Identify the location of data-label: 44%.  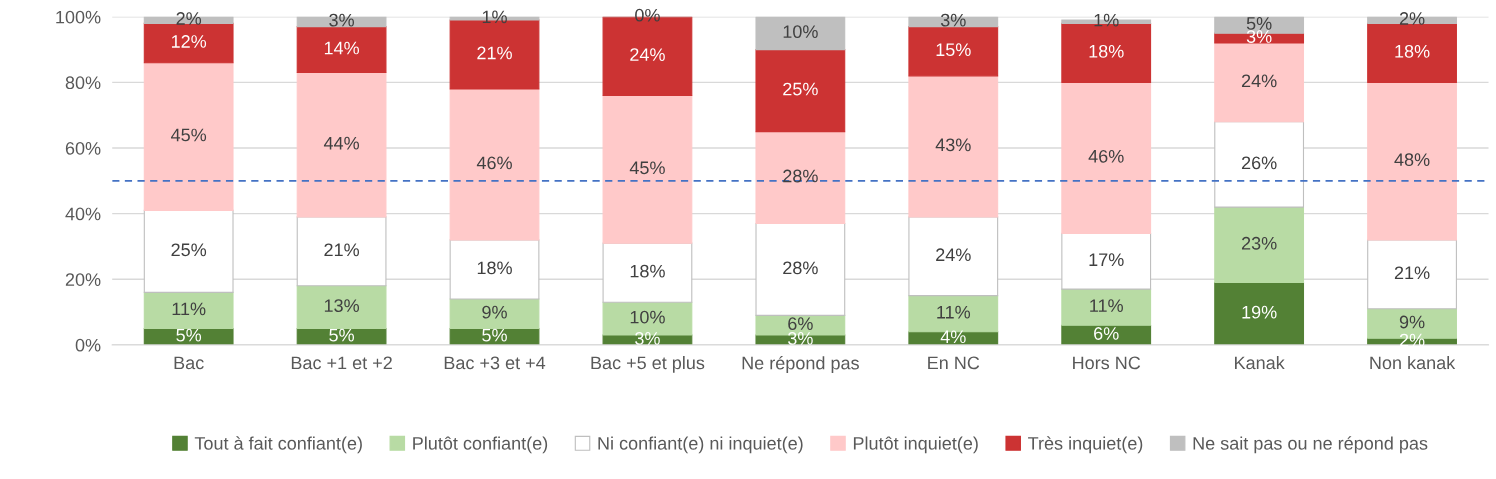
(341, 143).